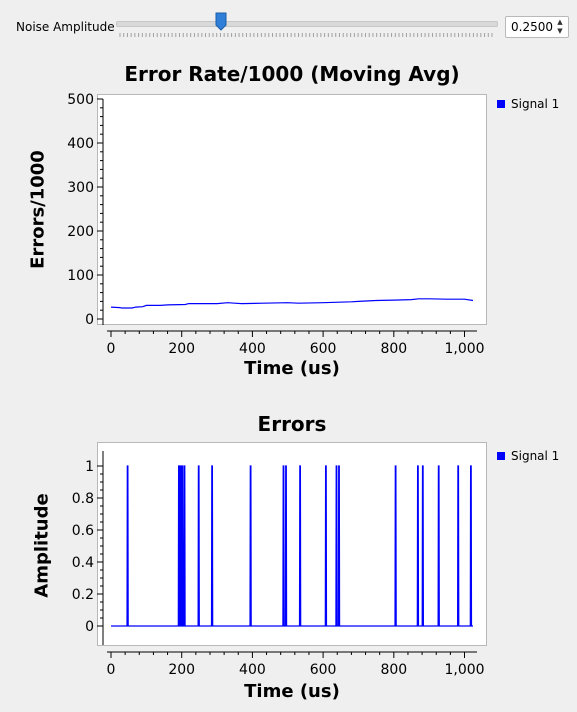 This screenshot has height=712, width=577. Describe the element at coordinates (80, 144) in the screenshot. I see `y-tick-label: 400` at that location.